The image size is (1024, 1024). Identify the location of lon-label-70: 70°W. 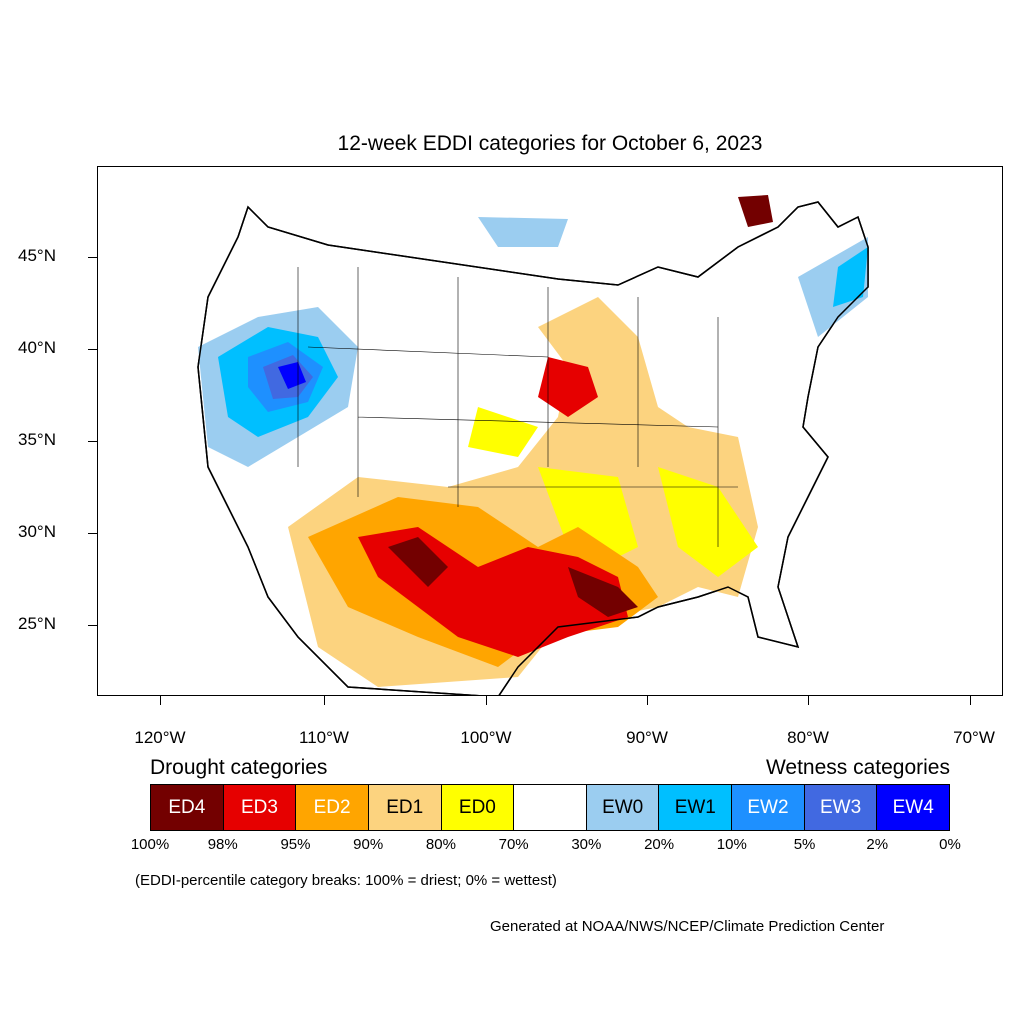
(974, 737).